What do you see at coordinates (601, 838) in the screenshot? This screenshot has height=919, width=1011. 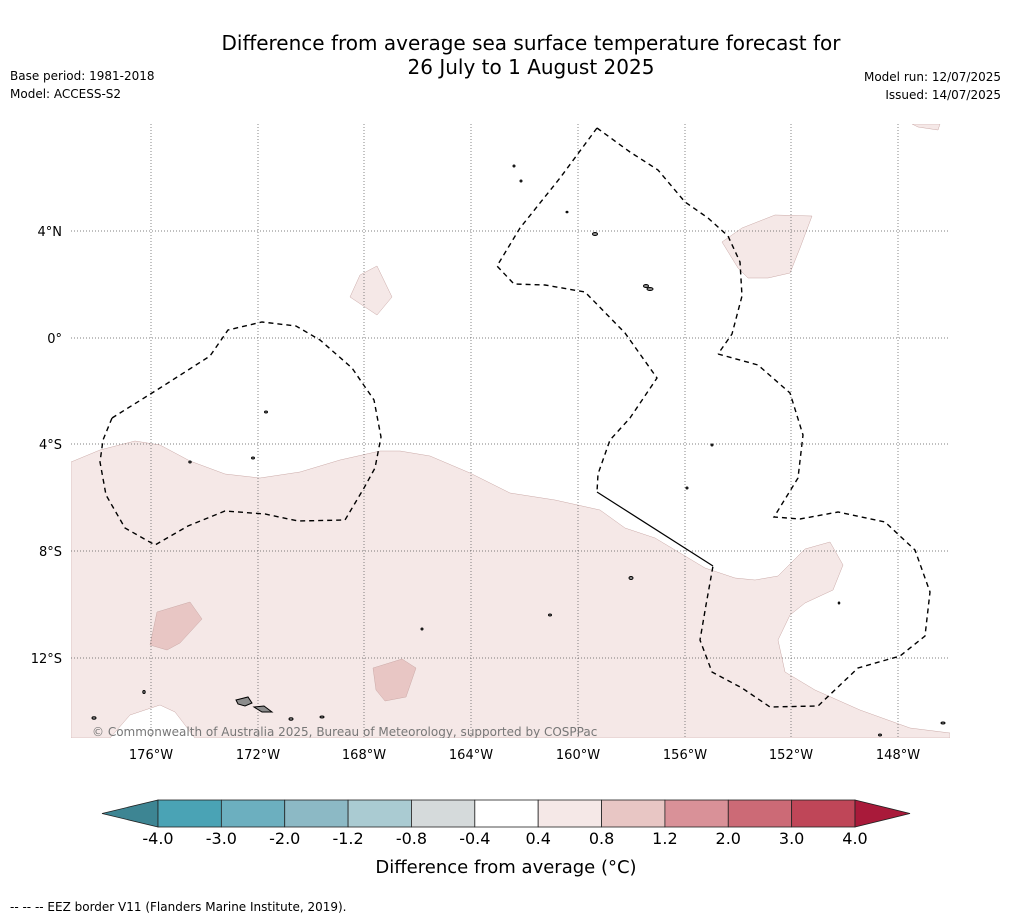 I see `colorbar-tick-label: 0.8` at bounding box center [601, 838].